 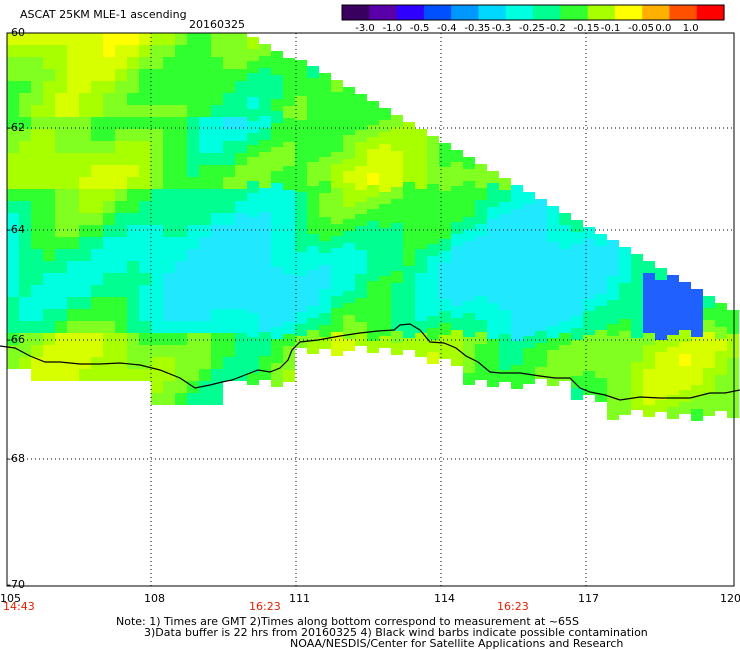 What do you see at coordinates (365, 28) in the screenshot?
I see `colorbar-label: -3.0` at bounding box center [365, 28].